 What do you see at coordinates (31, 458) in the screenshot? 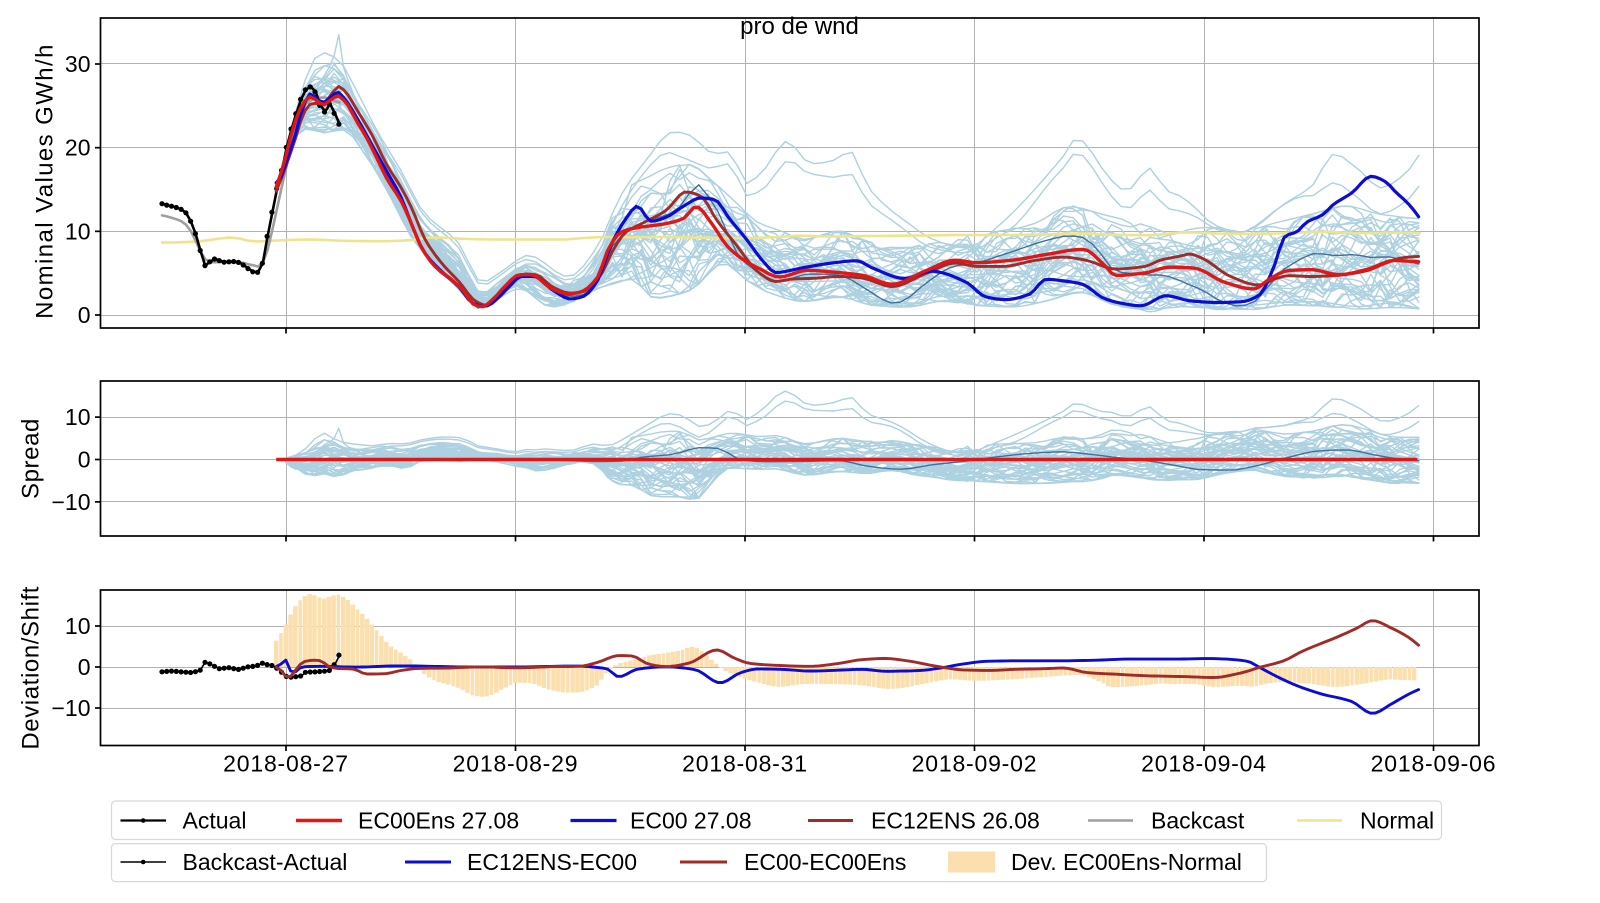
I see `svg-text: Spread` at bounding box center [31, 458].